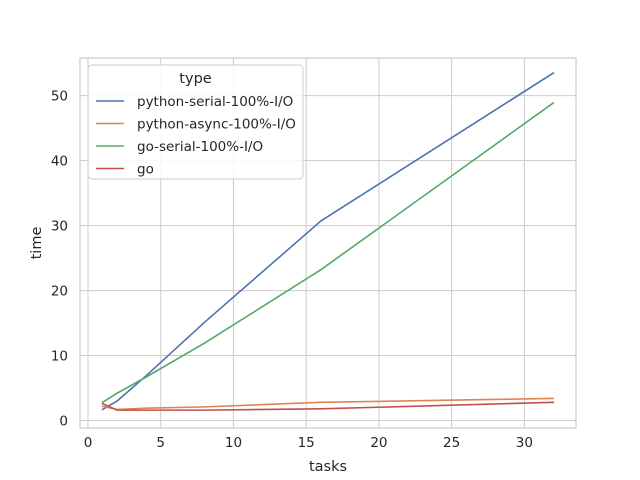 This screenshot has height=480, width=640. What do you see at coordinates (216, 125) in the screenshot?
I see `legend-label: python-async-100%-I/O` at bounding box center [216, 125].